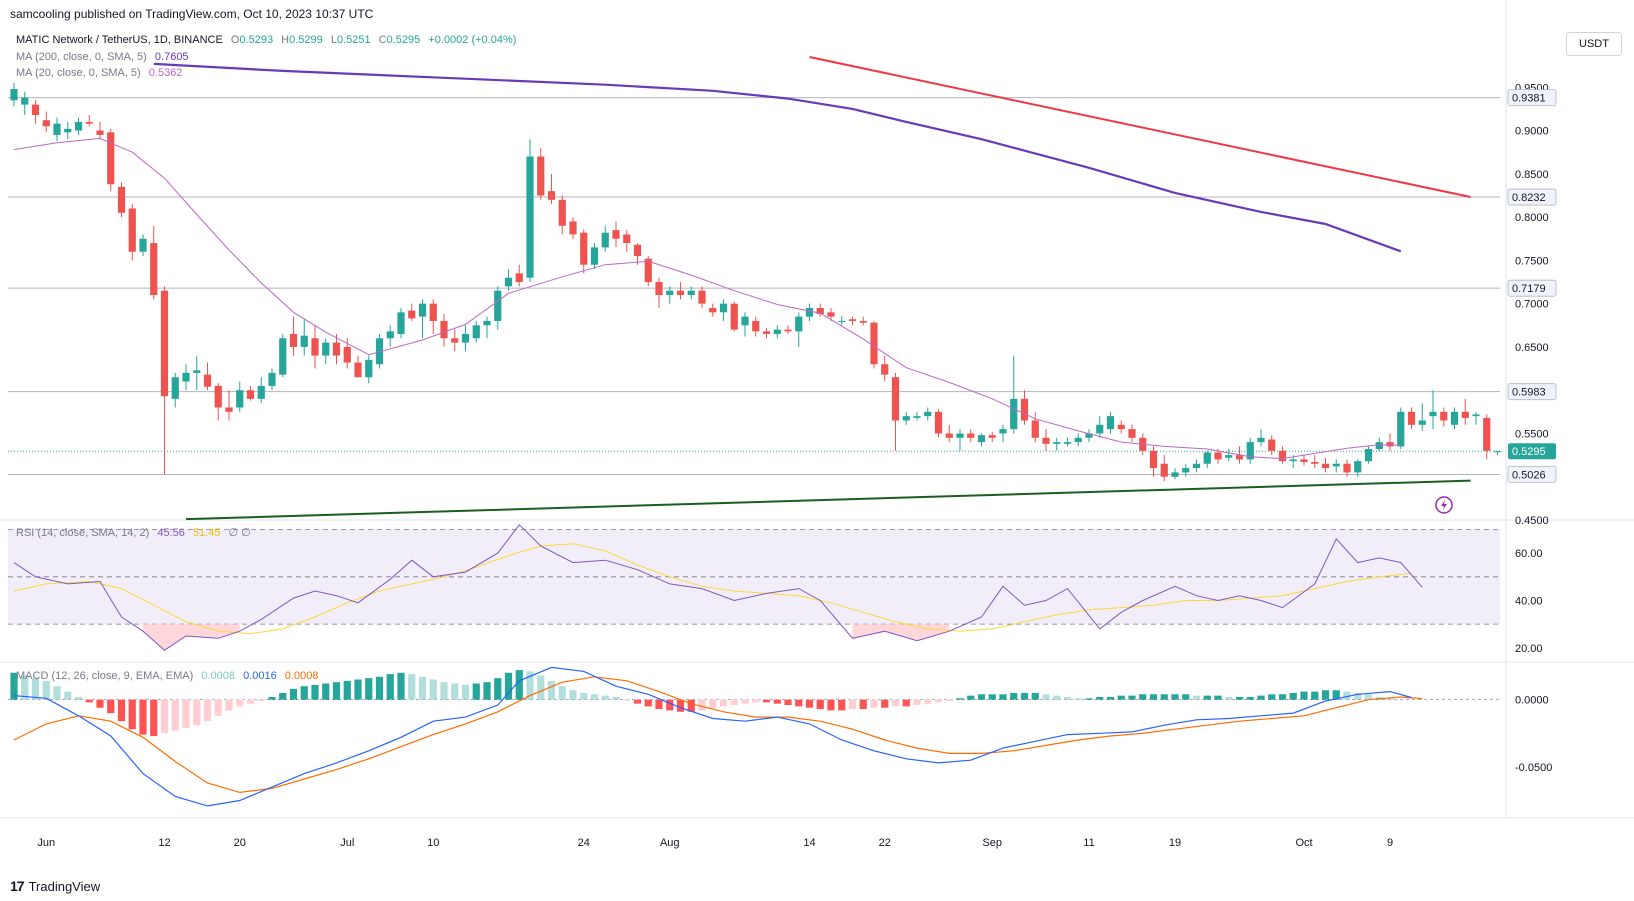  What do you see at coordinates (78, 73) in the screenshot?
I see `ma20-label: MA (20, close, 0, SMA, 5)` at bounding box center [78, 73].